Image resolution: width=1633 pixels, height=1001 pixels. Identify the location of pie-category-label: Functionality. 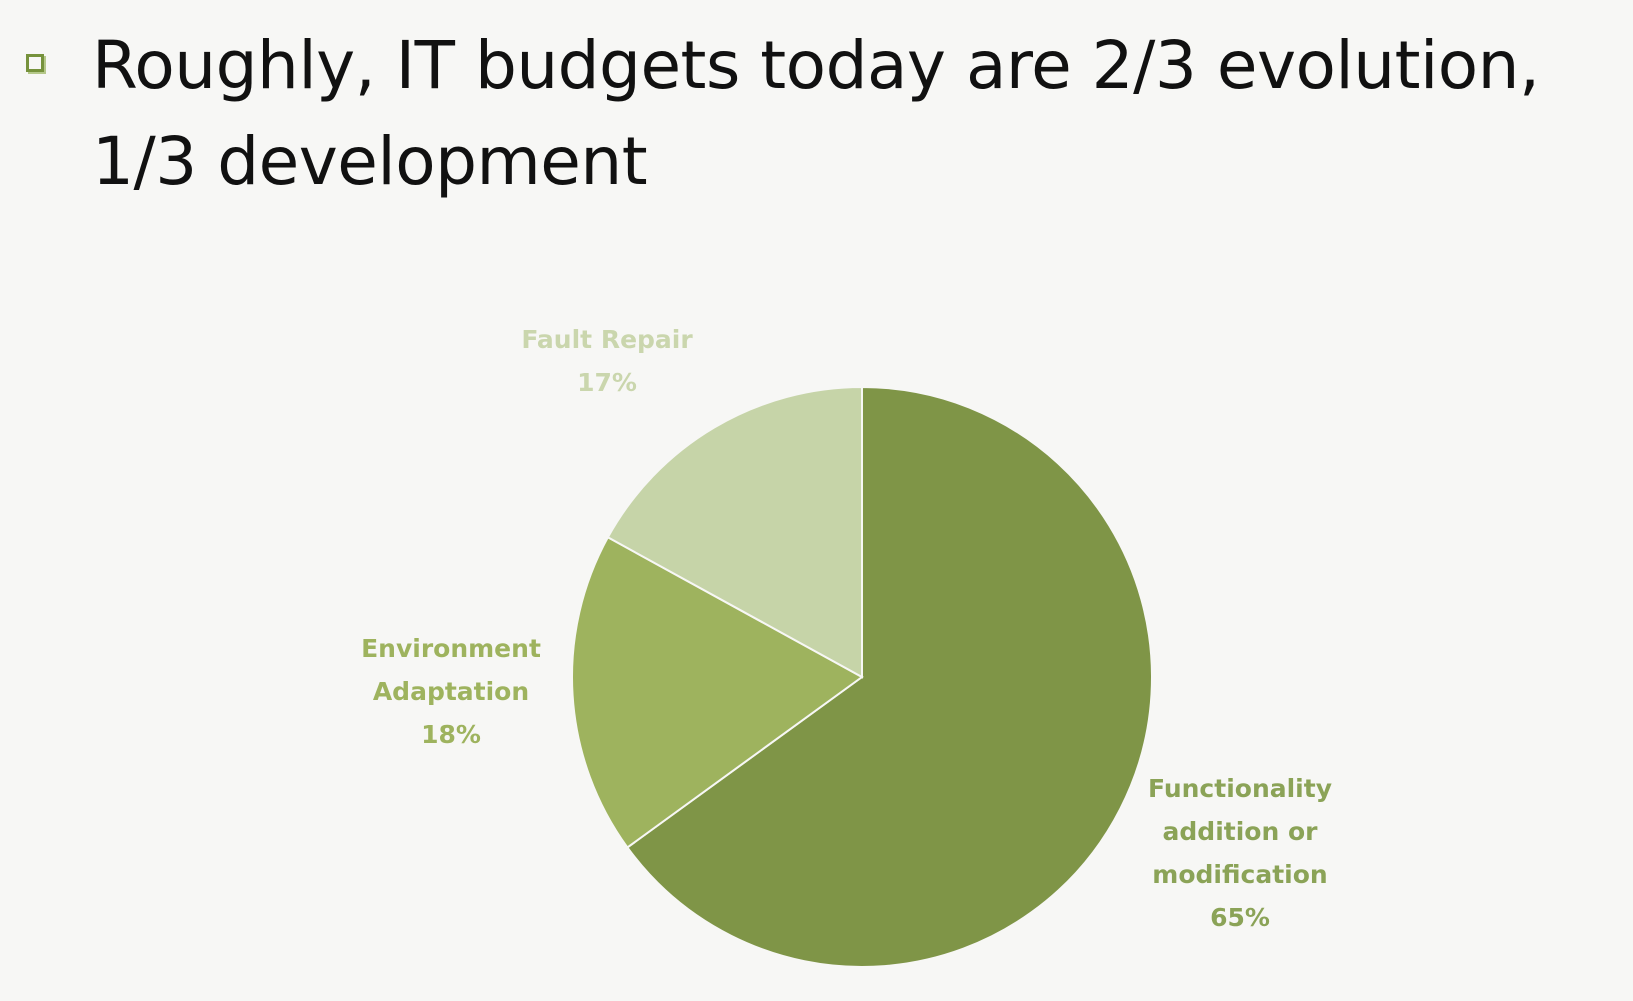
(1240, 788).